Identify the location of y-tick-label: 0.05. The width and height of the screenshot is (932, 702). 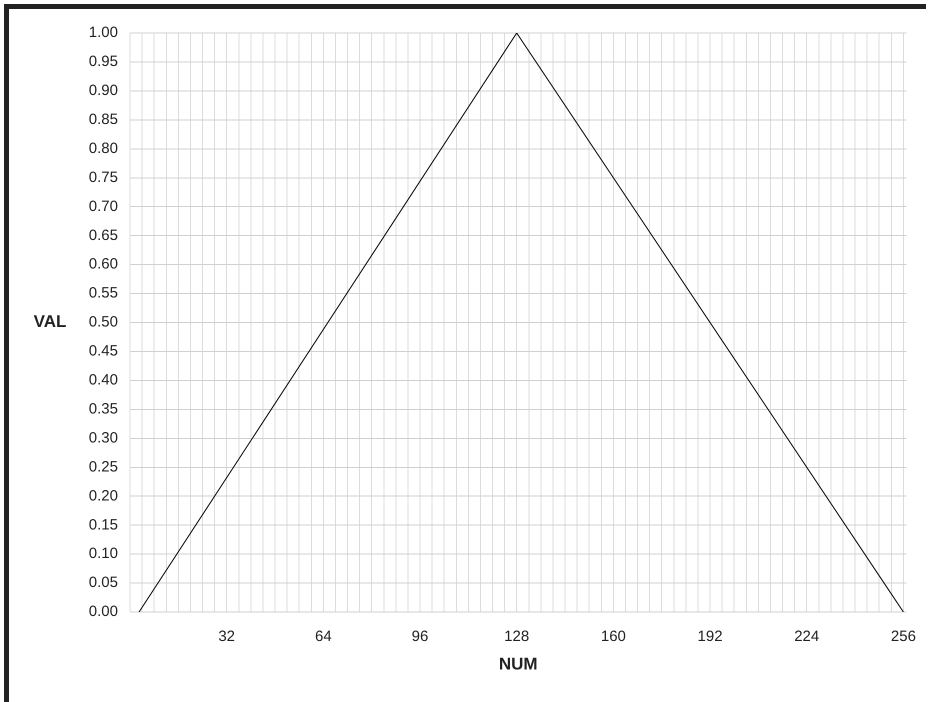
(103, 583).